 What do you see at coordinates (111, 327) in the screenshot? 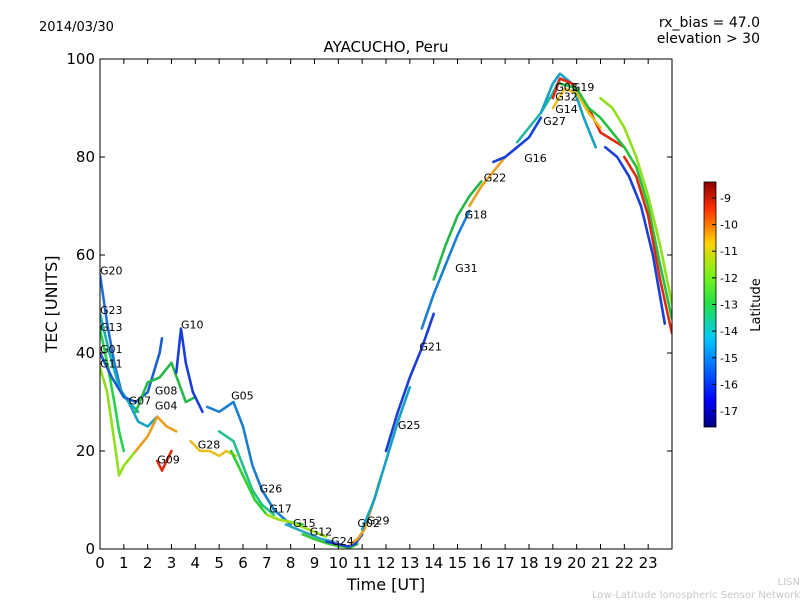
I see `satellite-label: G13` at bounding box center [111, 327].